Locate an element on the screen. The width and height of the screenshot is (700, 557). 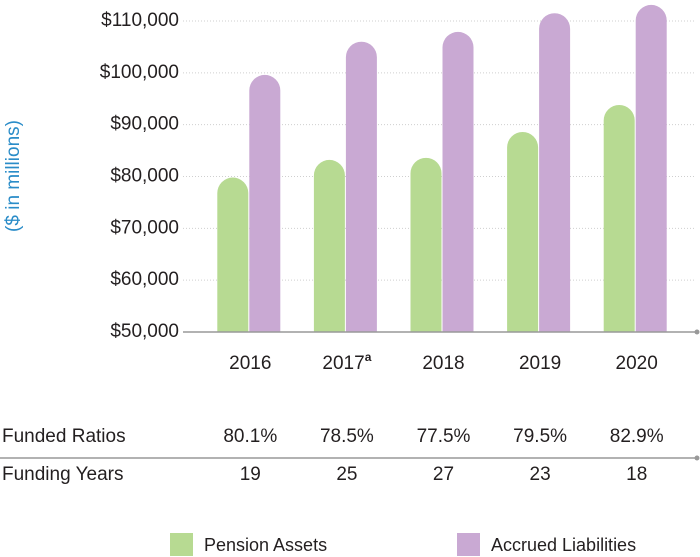
x-tick-label: 2019 is located at coordinates (540, 363).